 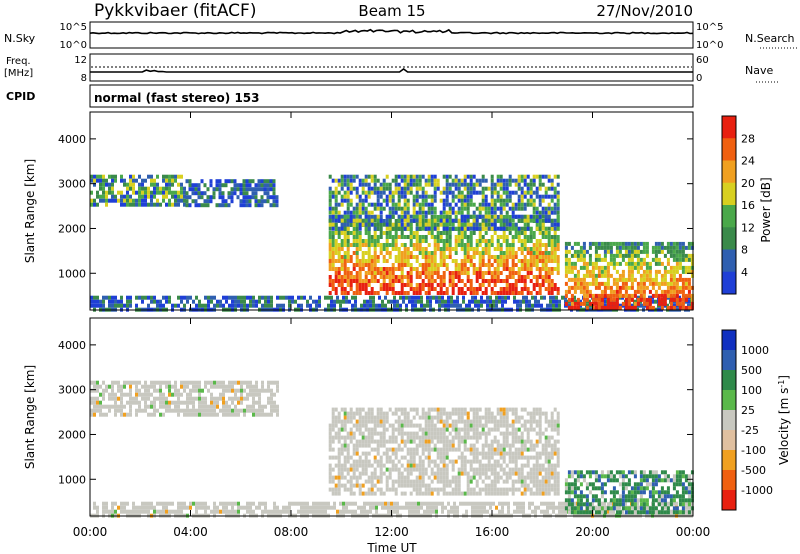 I want to click on colorbar-swatch, so click(x=729, y=261).